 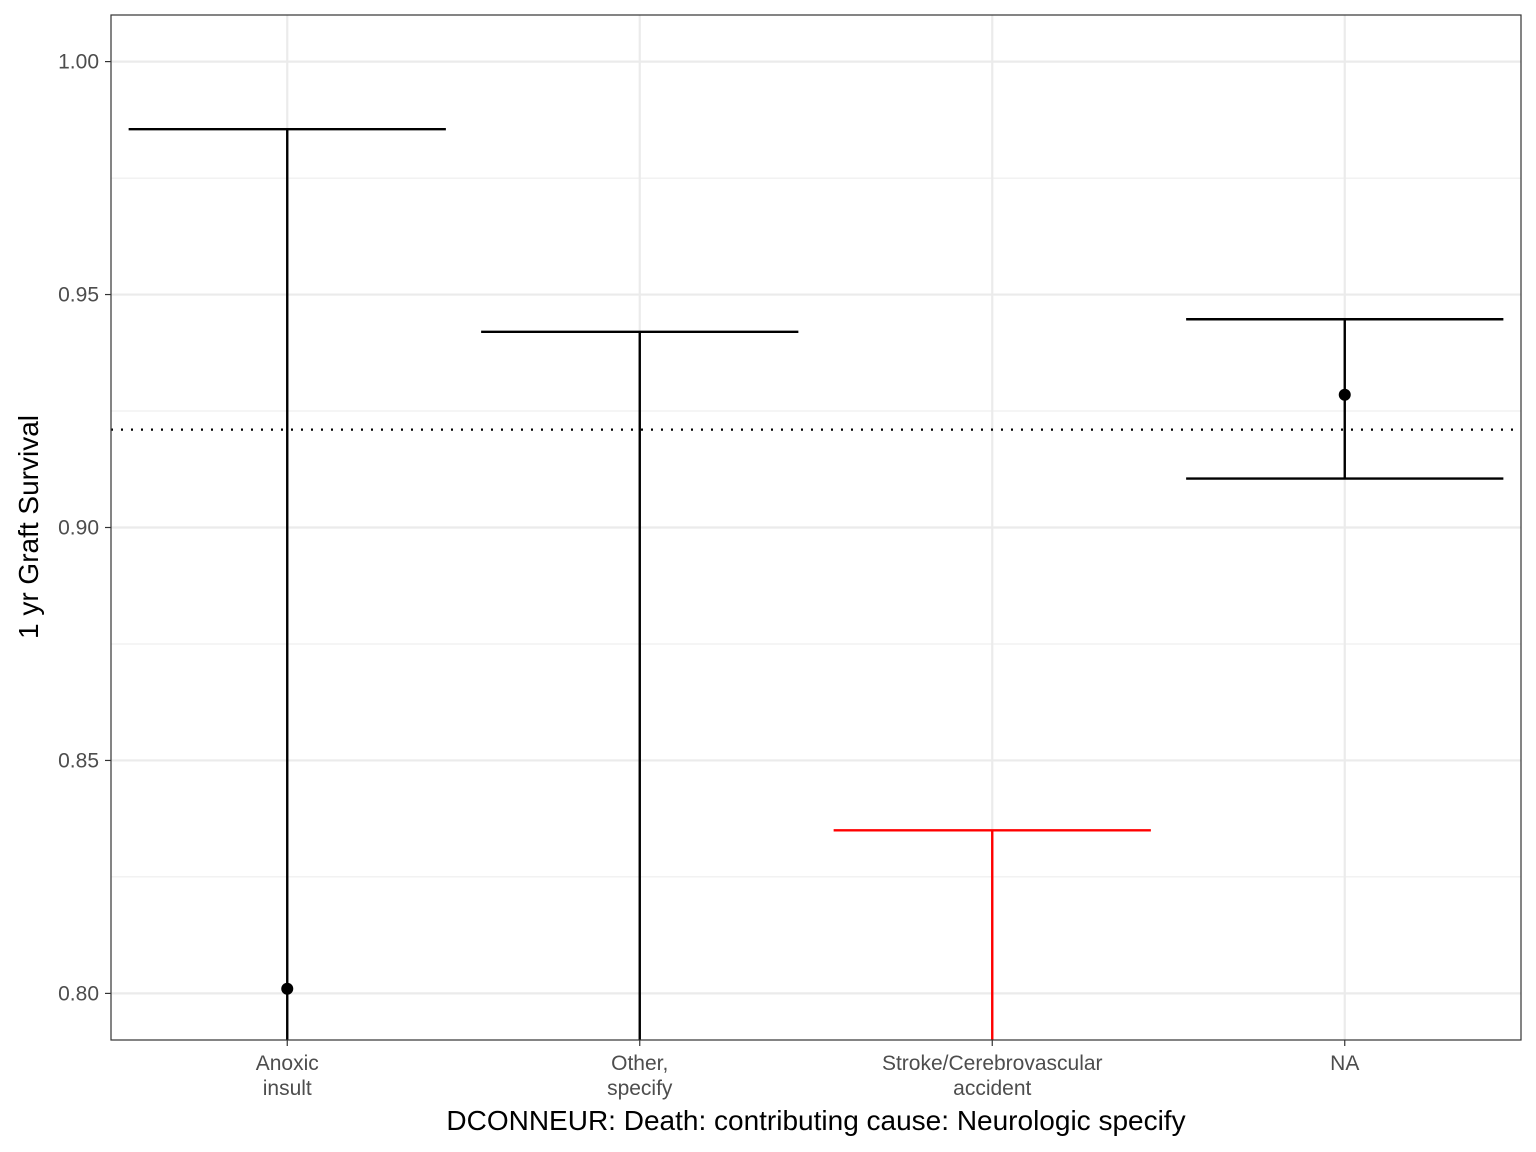 What do you see at coordinates (78, 62) in the screenshot?
I see `y-tick-label: 1.00` at bounding box center [78, 62].